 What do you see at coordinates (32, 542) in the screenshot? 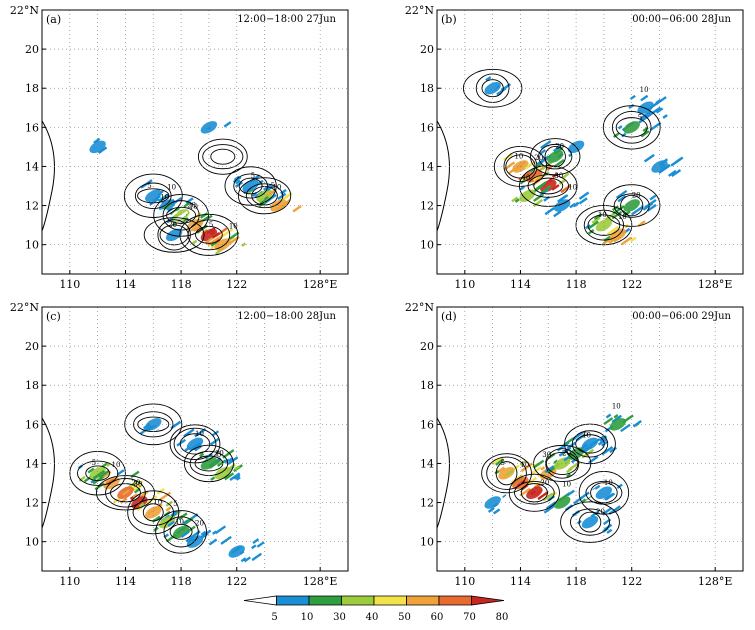
I see `y-tick-label: 10` at bounding box center [32, 542].